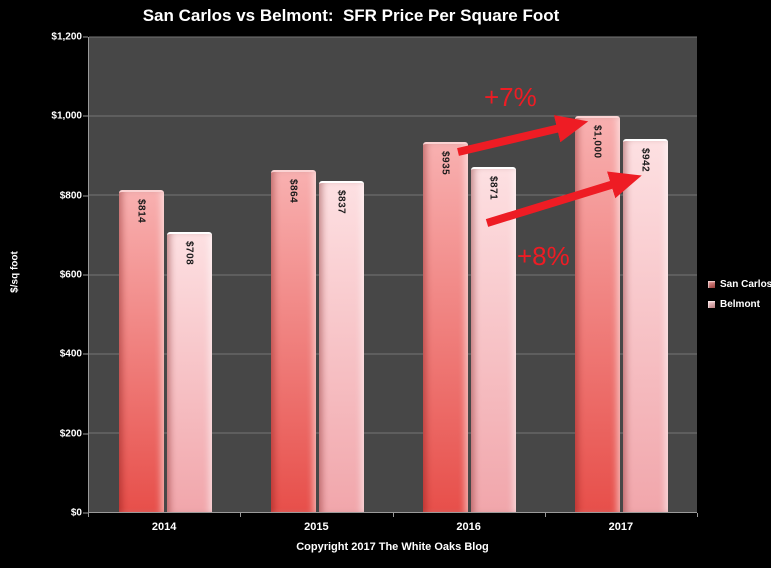 The height and width of the screenshot is (568, 771). Describe the element at coordinates (392, 547) in the screenshot. I see `copyright-text: Copyright 2017 The White Oaks Blog` at that location.